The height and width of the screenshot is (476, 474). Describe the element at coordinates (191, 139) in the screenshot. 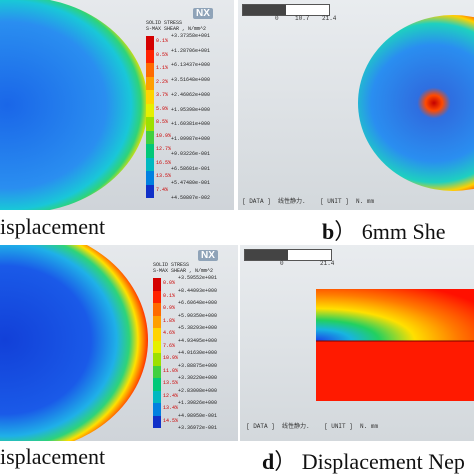

I see `legend-value: +1.09987e+000` at that location.